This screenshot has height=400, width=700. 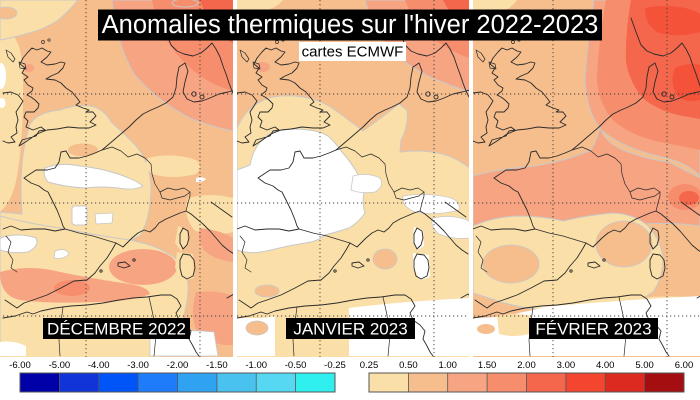 What do you see at coordinates (60, 365) in the screenshot?
I see `svg-text: -5.00` at bounding box center [60, 365].